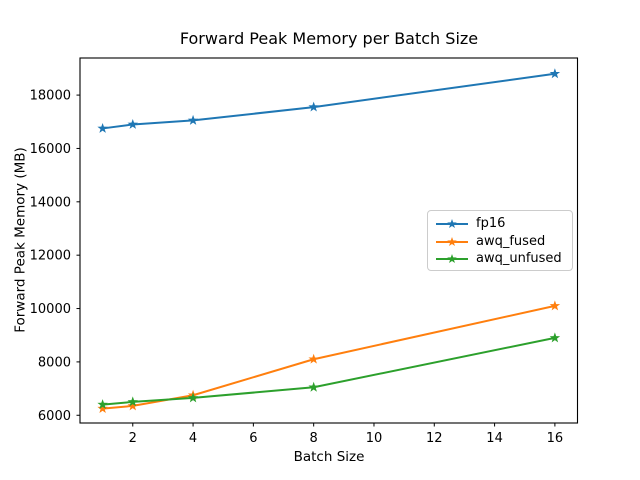 Image resolution: width=640 pixels, height=480 pixels. I want to click on y-tick-label: 10000, so click(50, 309).